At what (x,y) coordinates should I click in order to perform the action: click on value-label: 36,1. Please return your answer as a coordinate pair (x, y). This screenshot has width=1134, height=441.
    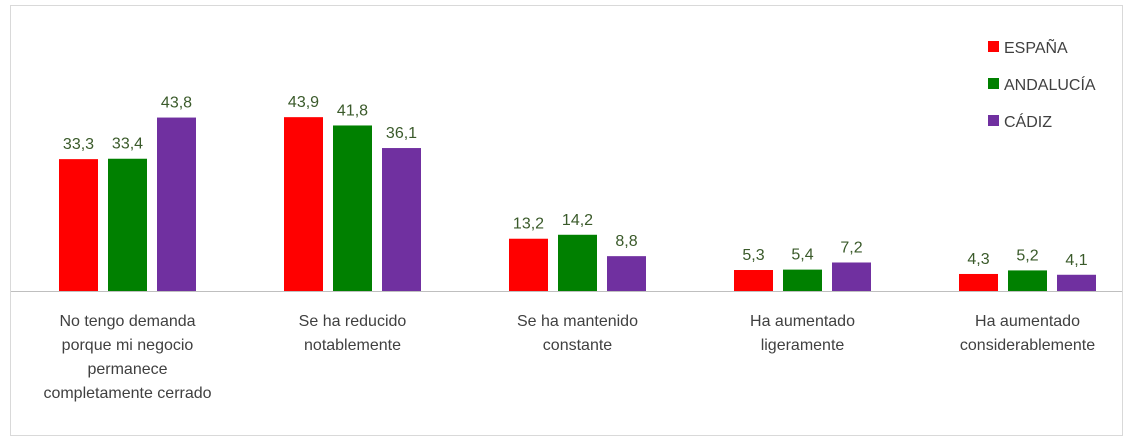
    Looking at the image, I should click on (401, 133).